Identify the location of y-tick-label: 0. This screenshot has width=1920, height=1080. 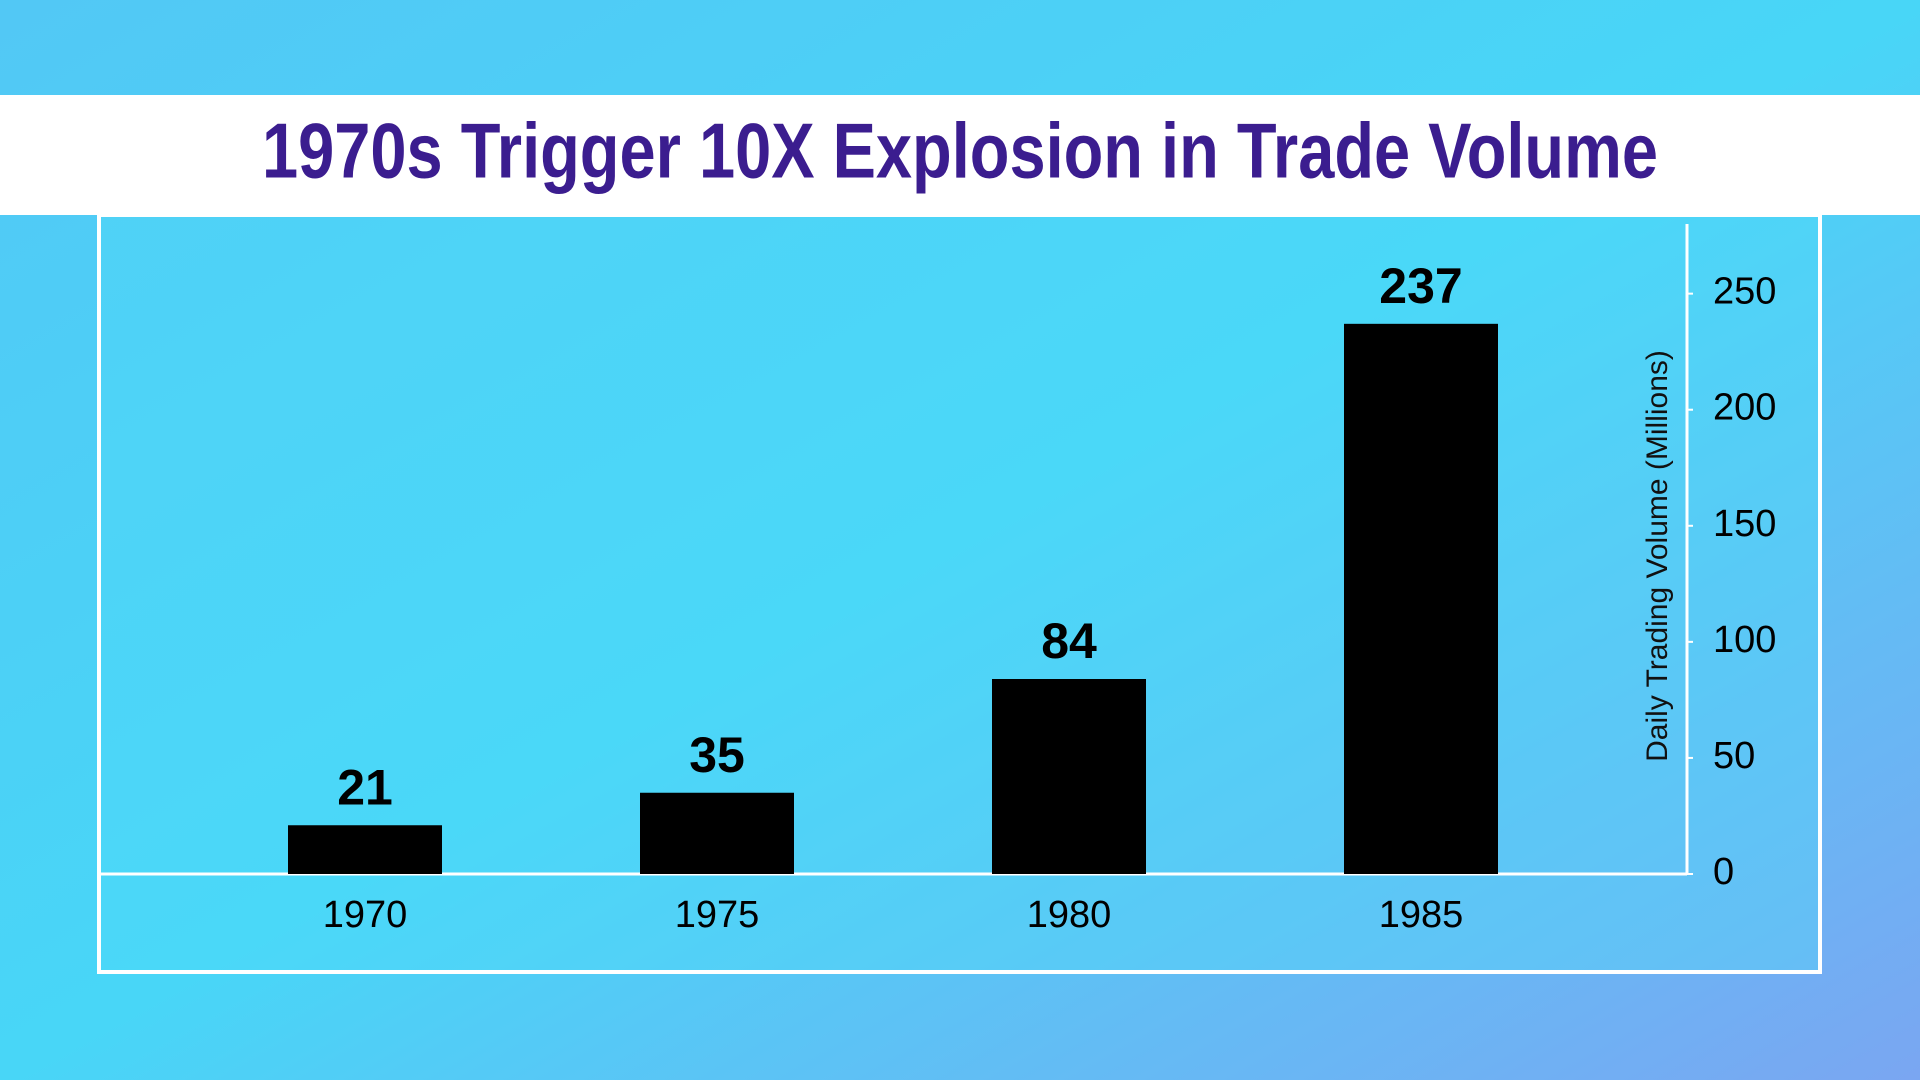
(1723, 872).